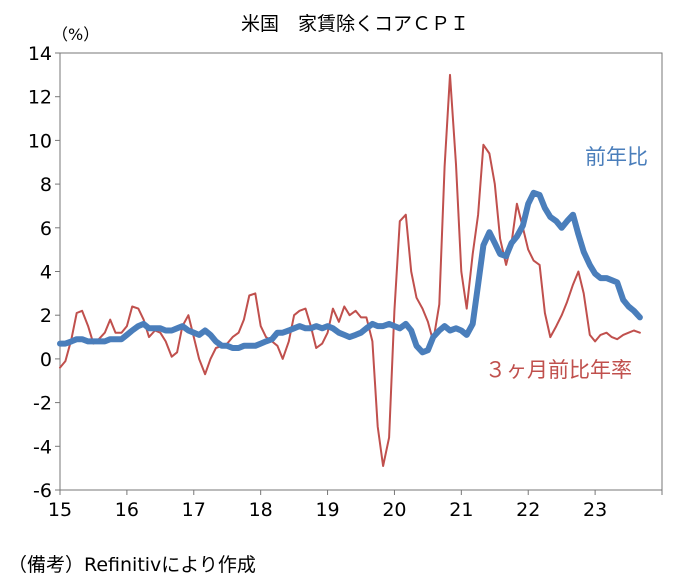 The height and width of the screenshot is (580, 682). I want to click on x-tick-label: 19, so click(327, 510).